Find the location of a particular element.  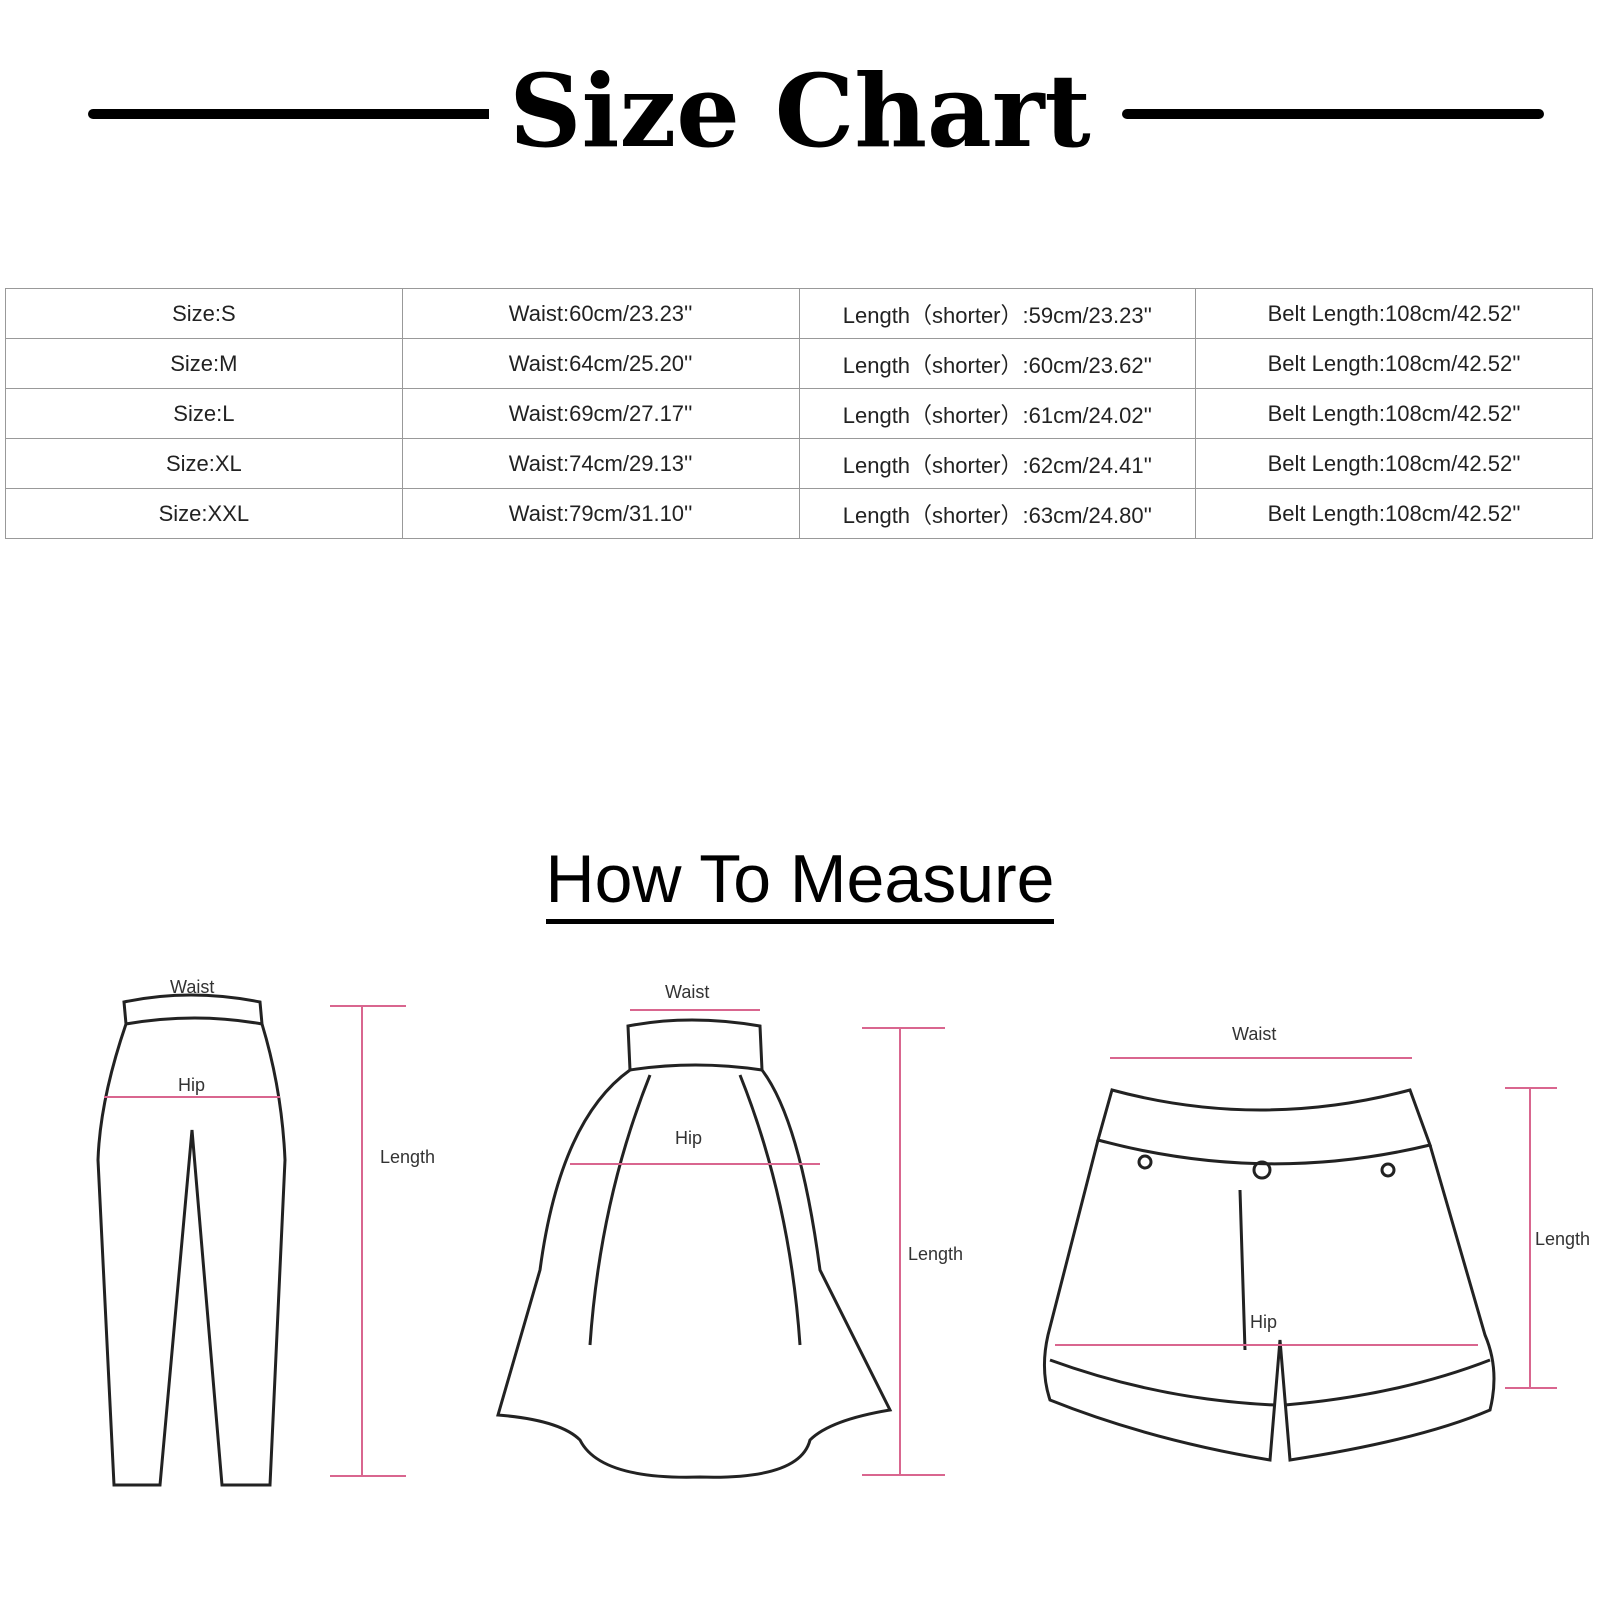

title-rule-left is located at coordinates (304, 114).